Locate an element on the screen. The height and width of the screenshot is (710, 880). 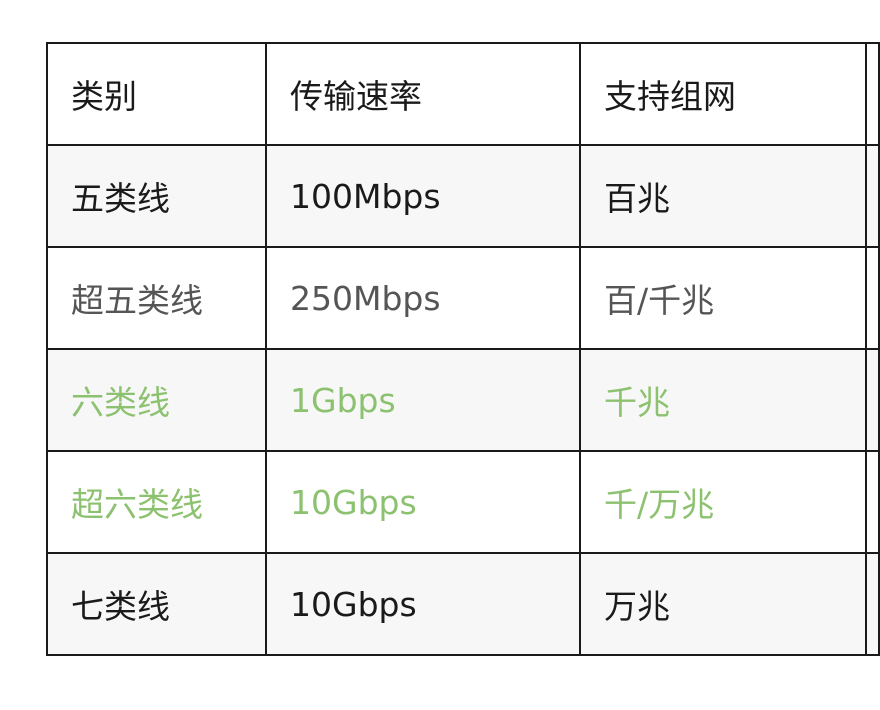
header-cell: 传输速率 is located at coordinates (423, 94).